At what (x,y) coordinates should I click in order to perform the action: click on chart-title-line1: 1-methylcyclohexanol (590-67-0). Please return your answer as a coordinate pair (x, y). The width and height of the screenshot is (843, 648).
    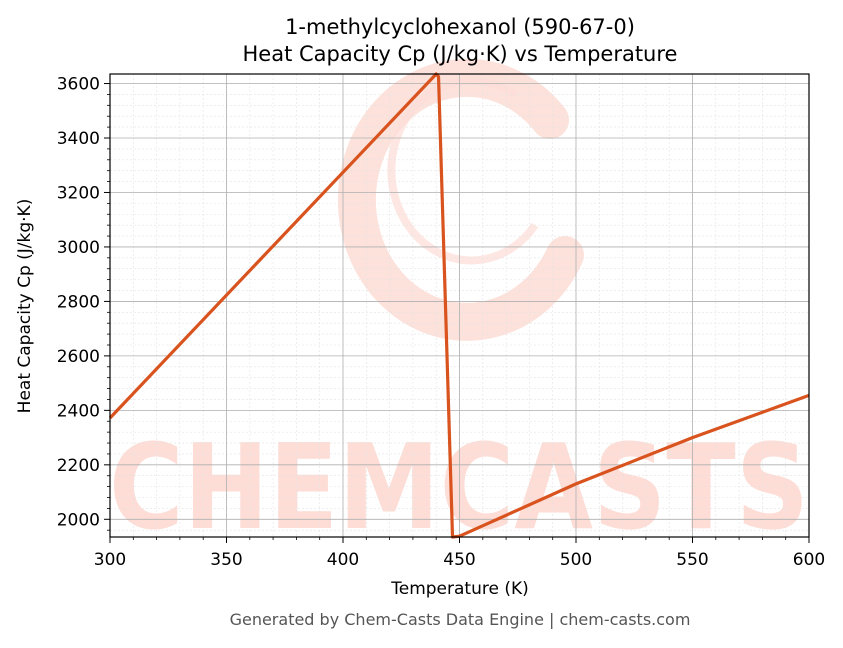
    Looking at the image, I should click on (460, 27).